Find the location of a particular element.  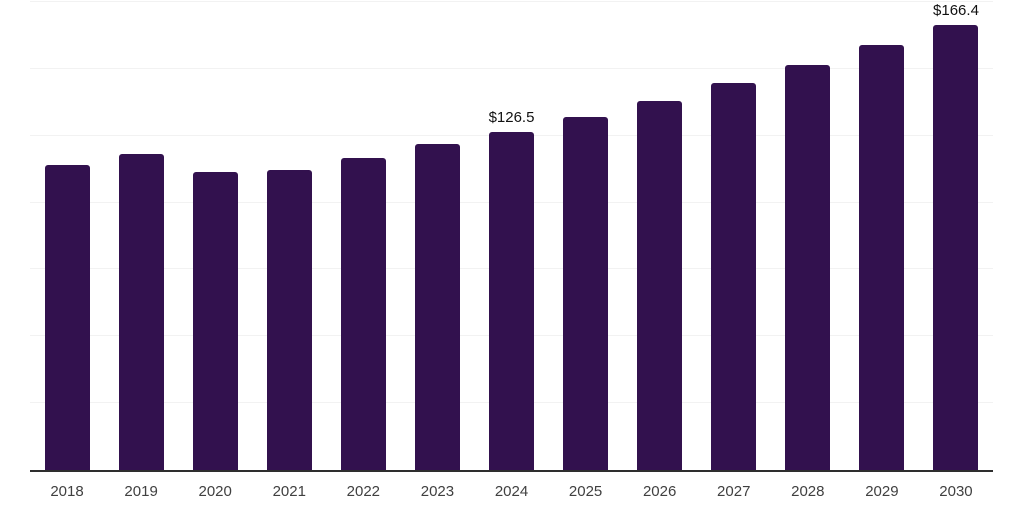

bar-2018 is located at coordinates (67, 317).